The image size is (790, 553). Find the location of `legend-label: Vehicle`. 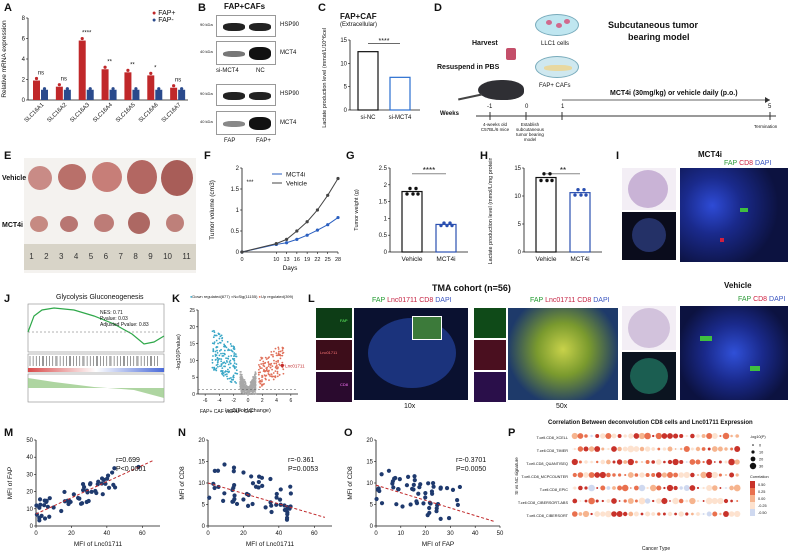

legend-label: Vehicle is located at coordinates (296, 184).